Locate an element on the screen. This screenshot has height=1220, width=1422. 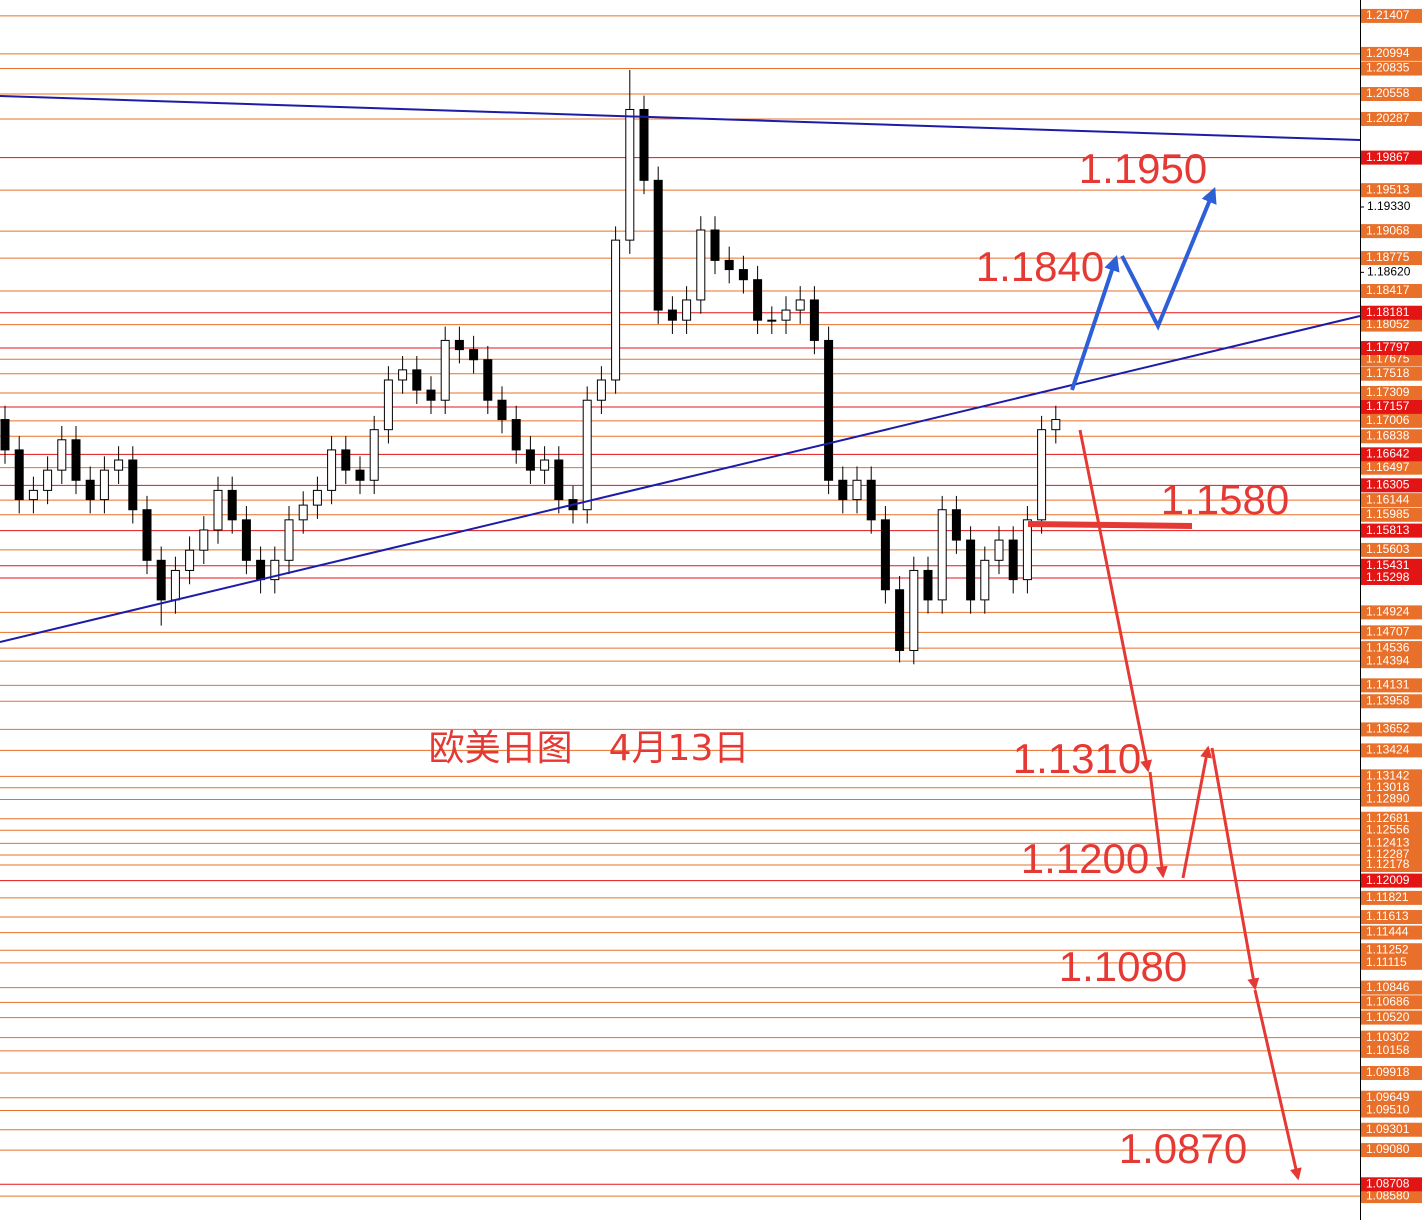
level-label: 1.20558 is located at coordinates (1388, 93).